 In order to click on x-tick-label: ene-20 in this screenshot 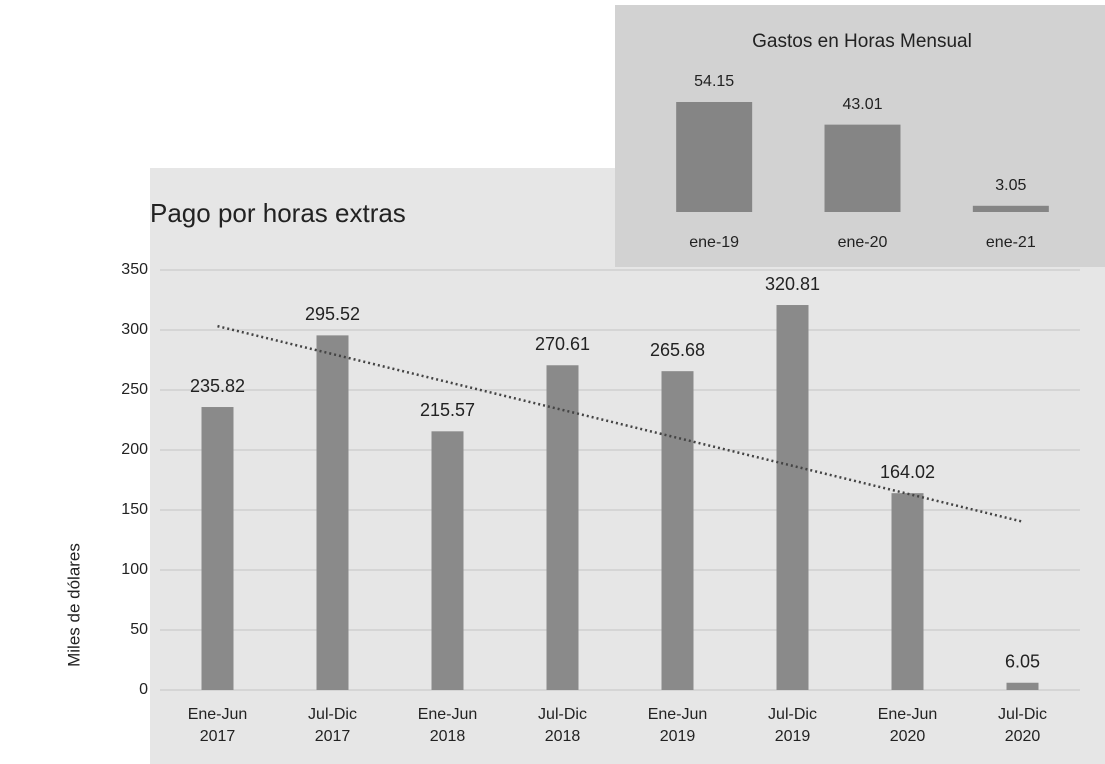, I will do `click(863, 242)`.